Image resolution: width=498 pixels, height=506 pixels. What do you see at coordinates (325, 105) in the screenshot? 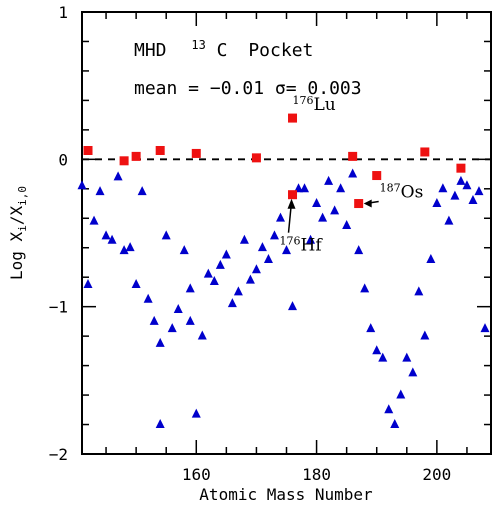
I see `isotope-symbol: Lu` at bounding box center [325, 105].